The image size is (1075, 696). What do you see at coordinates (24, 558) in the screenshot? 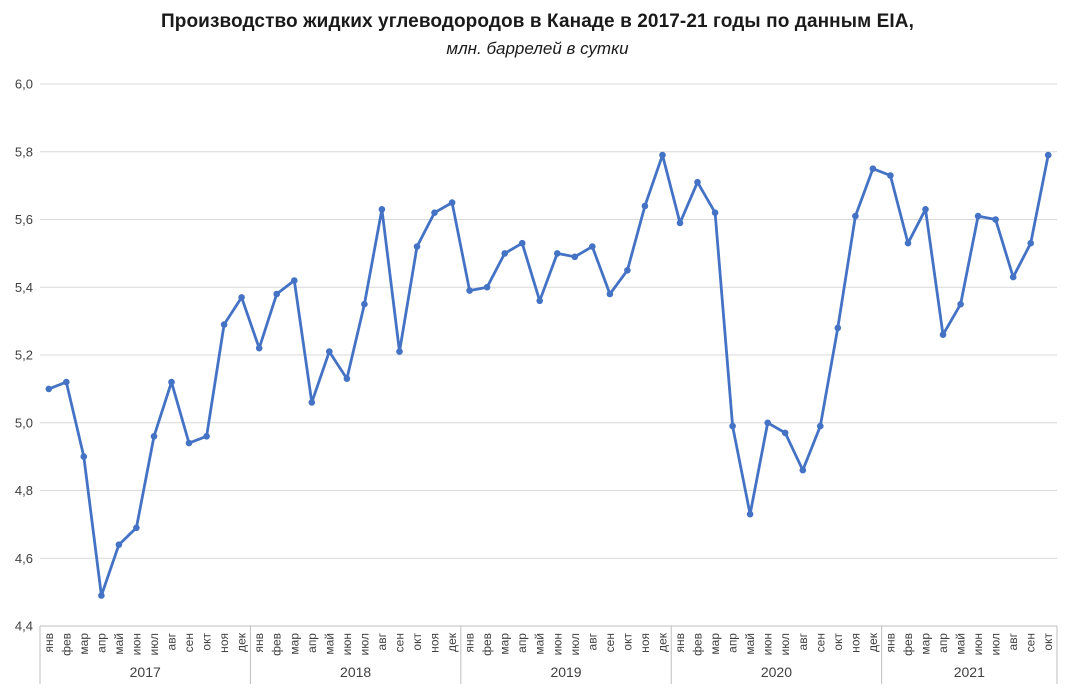
I see `y-axis-tick-label: 4,6` at bounding box center [24, 558].